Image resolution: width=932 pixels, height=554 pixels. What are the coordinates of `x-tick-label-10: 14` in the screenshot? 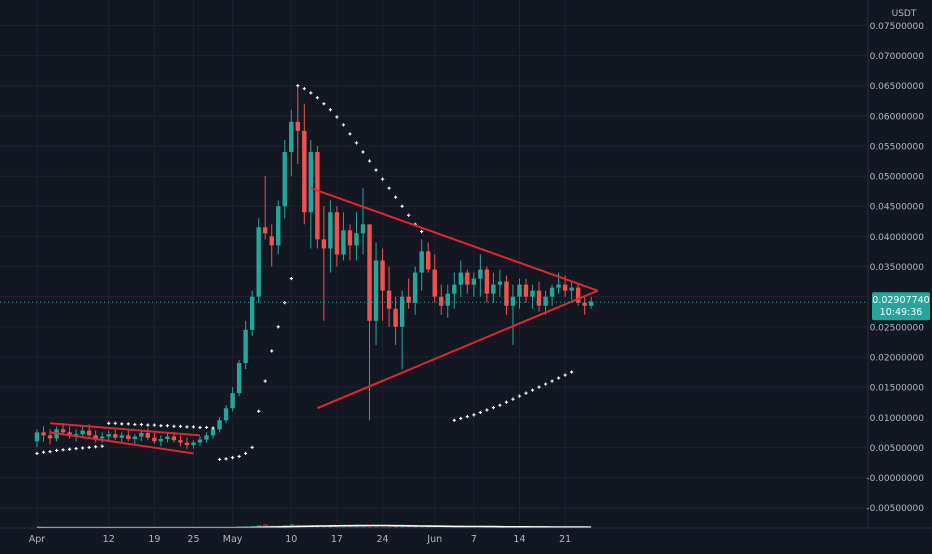 It's located at (519, 539).